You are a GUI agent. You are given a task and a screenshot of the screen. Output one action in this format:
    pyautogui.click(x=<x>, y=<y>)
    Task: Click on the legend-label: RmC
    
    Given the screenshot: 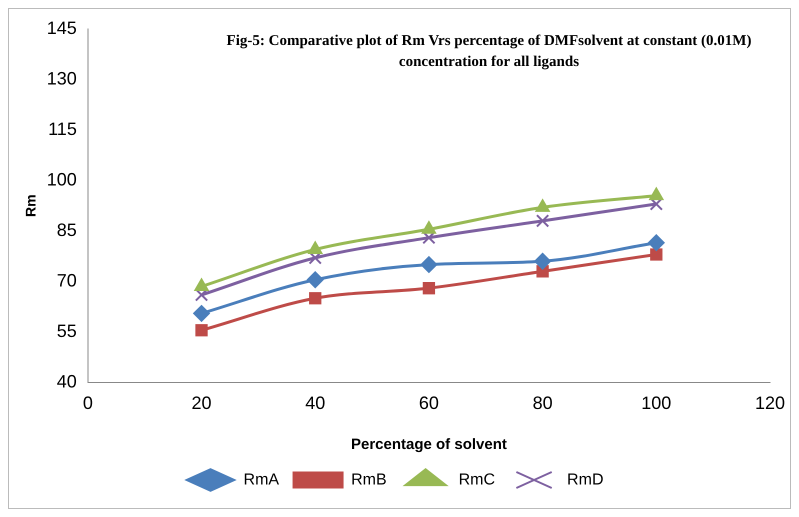 What is the action you would take?
    pyautogui.click(x=477, y=479)
    